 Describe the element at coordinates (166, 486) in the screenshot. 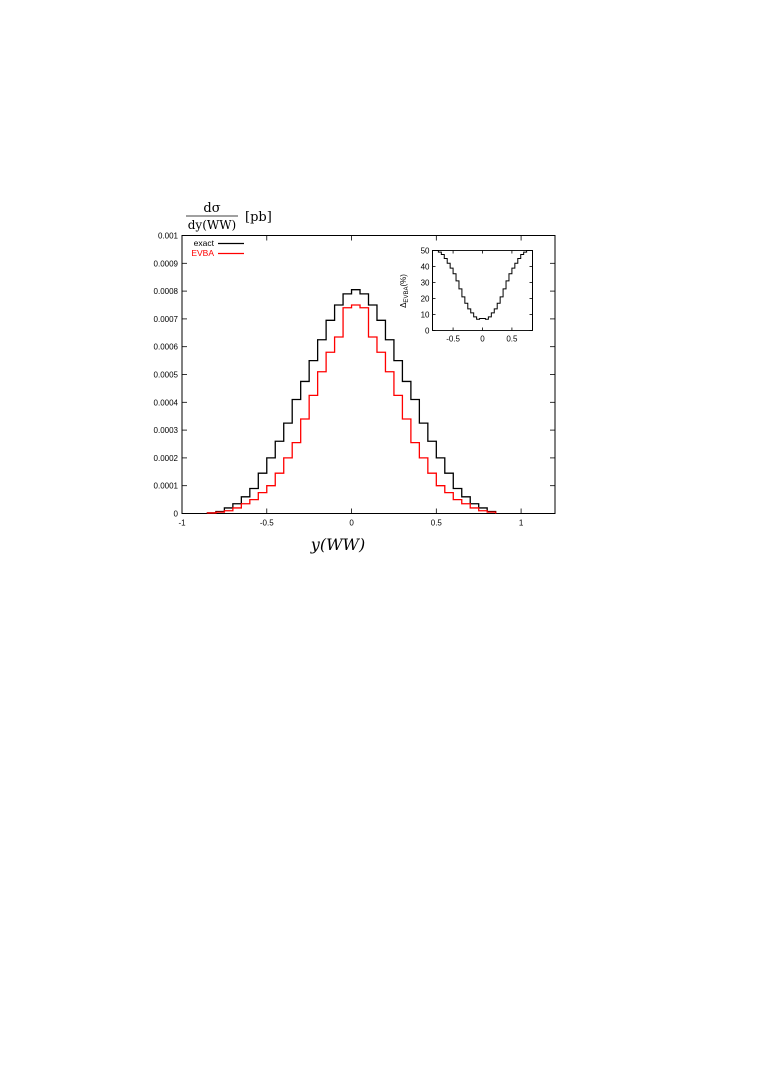

I see `main-y-tick-label: 0.0001` at that location.